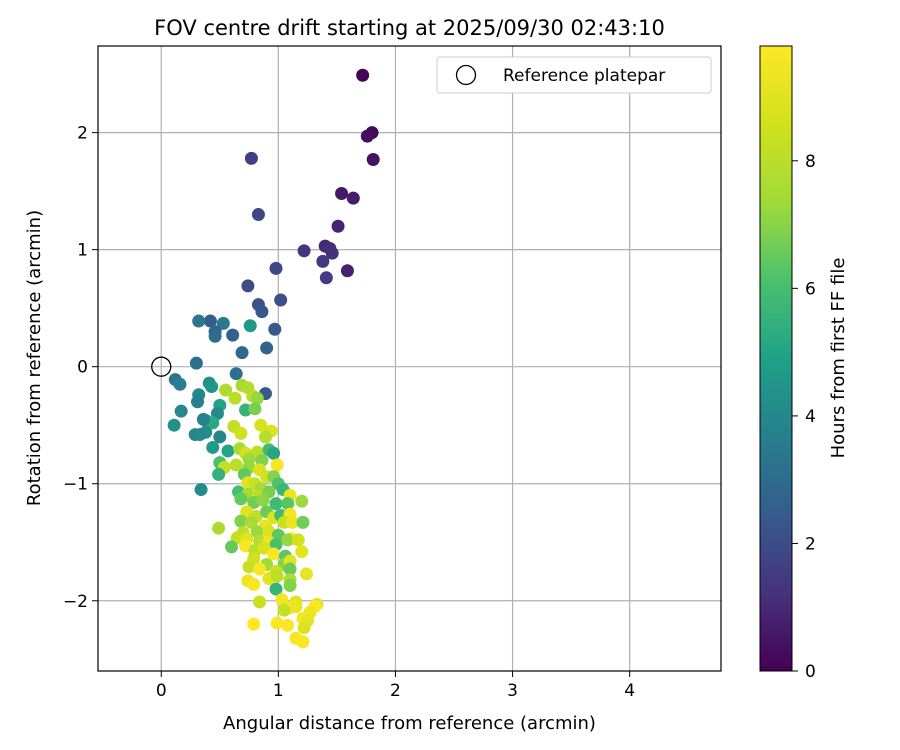  Describe the element at coordinates (278, 691) in the screenshot. I see `x-tick-label: 1` at that location.